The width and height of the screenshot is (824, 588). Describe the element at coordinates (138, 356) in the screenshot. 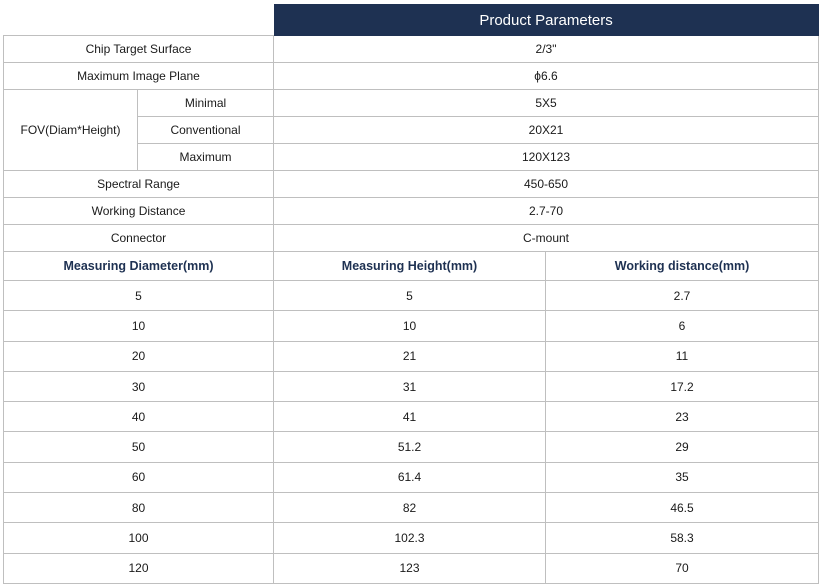

I see `diameter-cell: 20` at that location.